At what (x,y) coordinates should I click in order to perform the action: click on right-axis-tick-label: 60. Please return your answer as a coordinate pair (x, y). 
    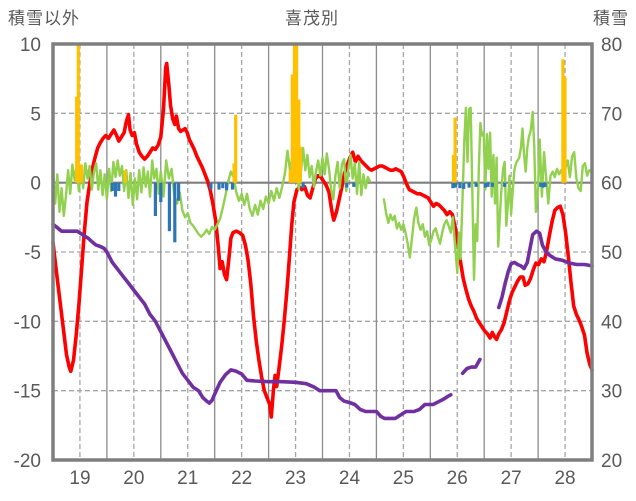
    Looking at the image, I should click on (611, 184).